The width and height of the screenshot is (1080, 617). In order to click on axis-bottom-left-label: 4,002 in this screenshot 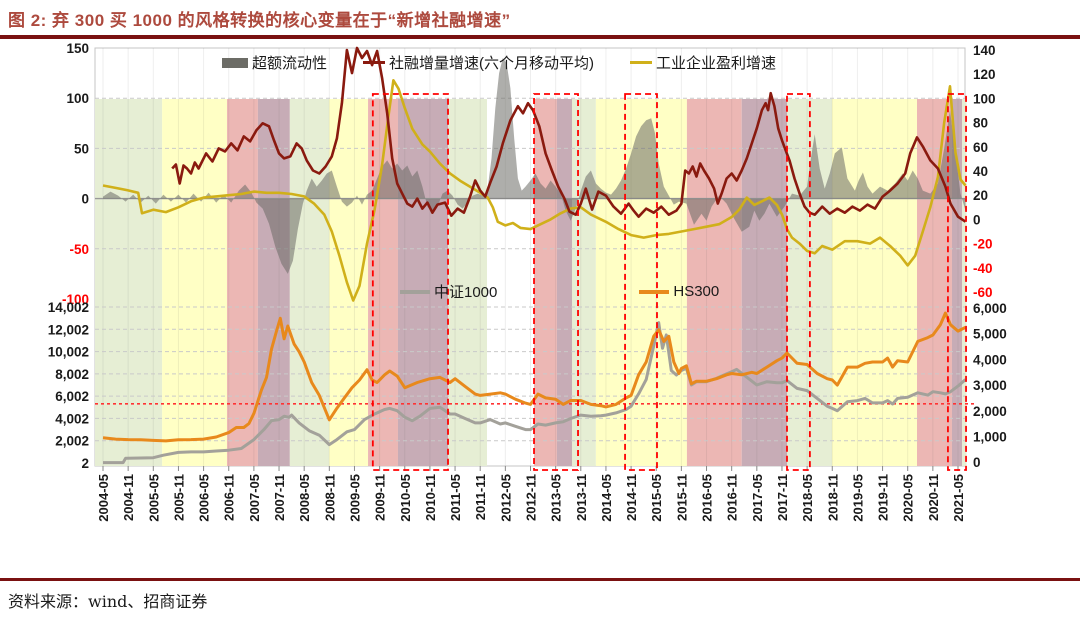, I will do `click(72, 418)`.